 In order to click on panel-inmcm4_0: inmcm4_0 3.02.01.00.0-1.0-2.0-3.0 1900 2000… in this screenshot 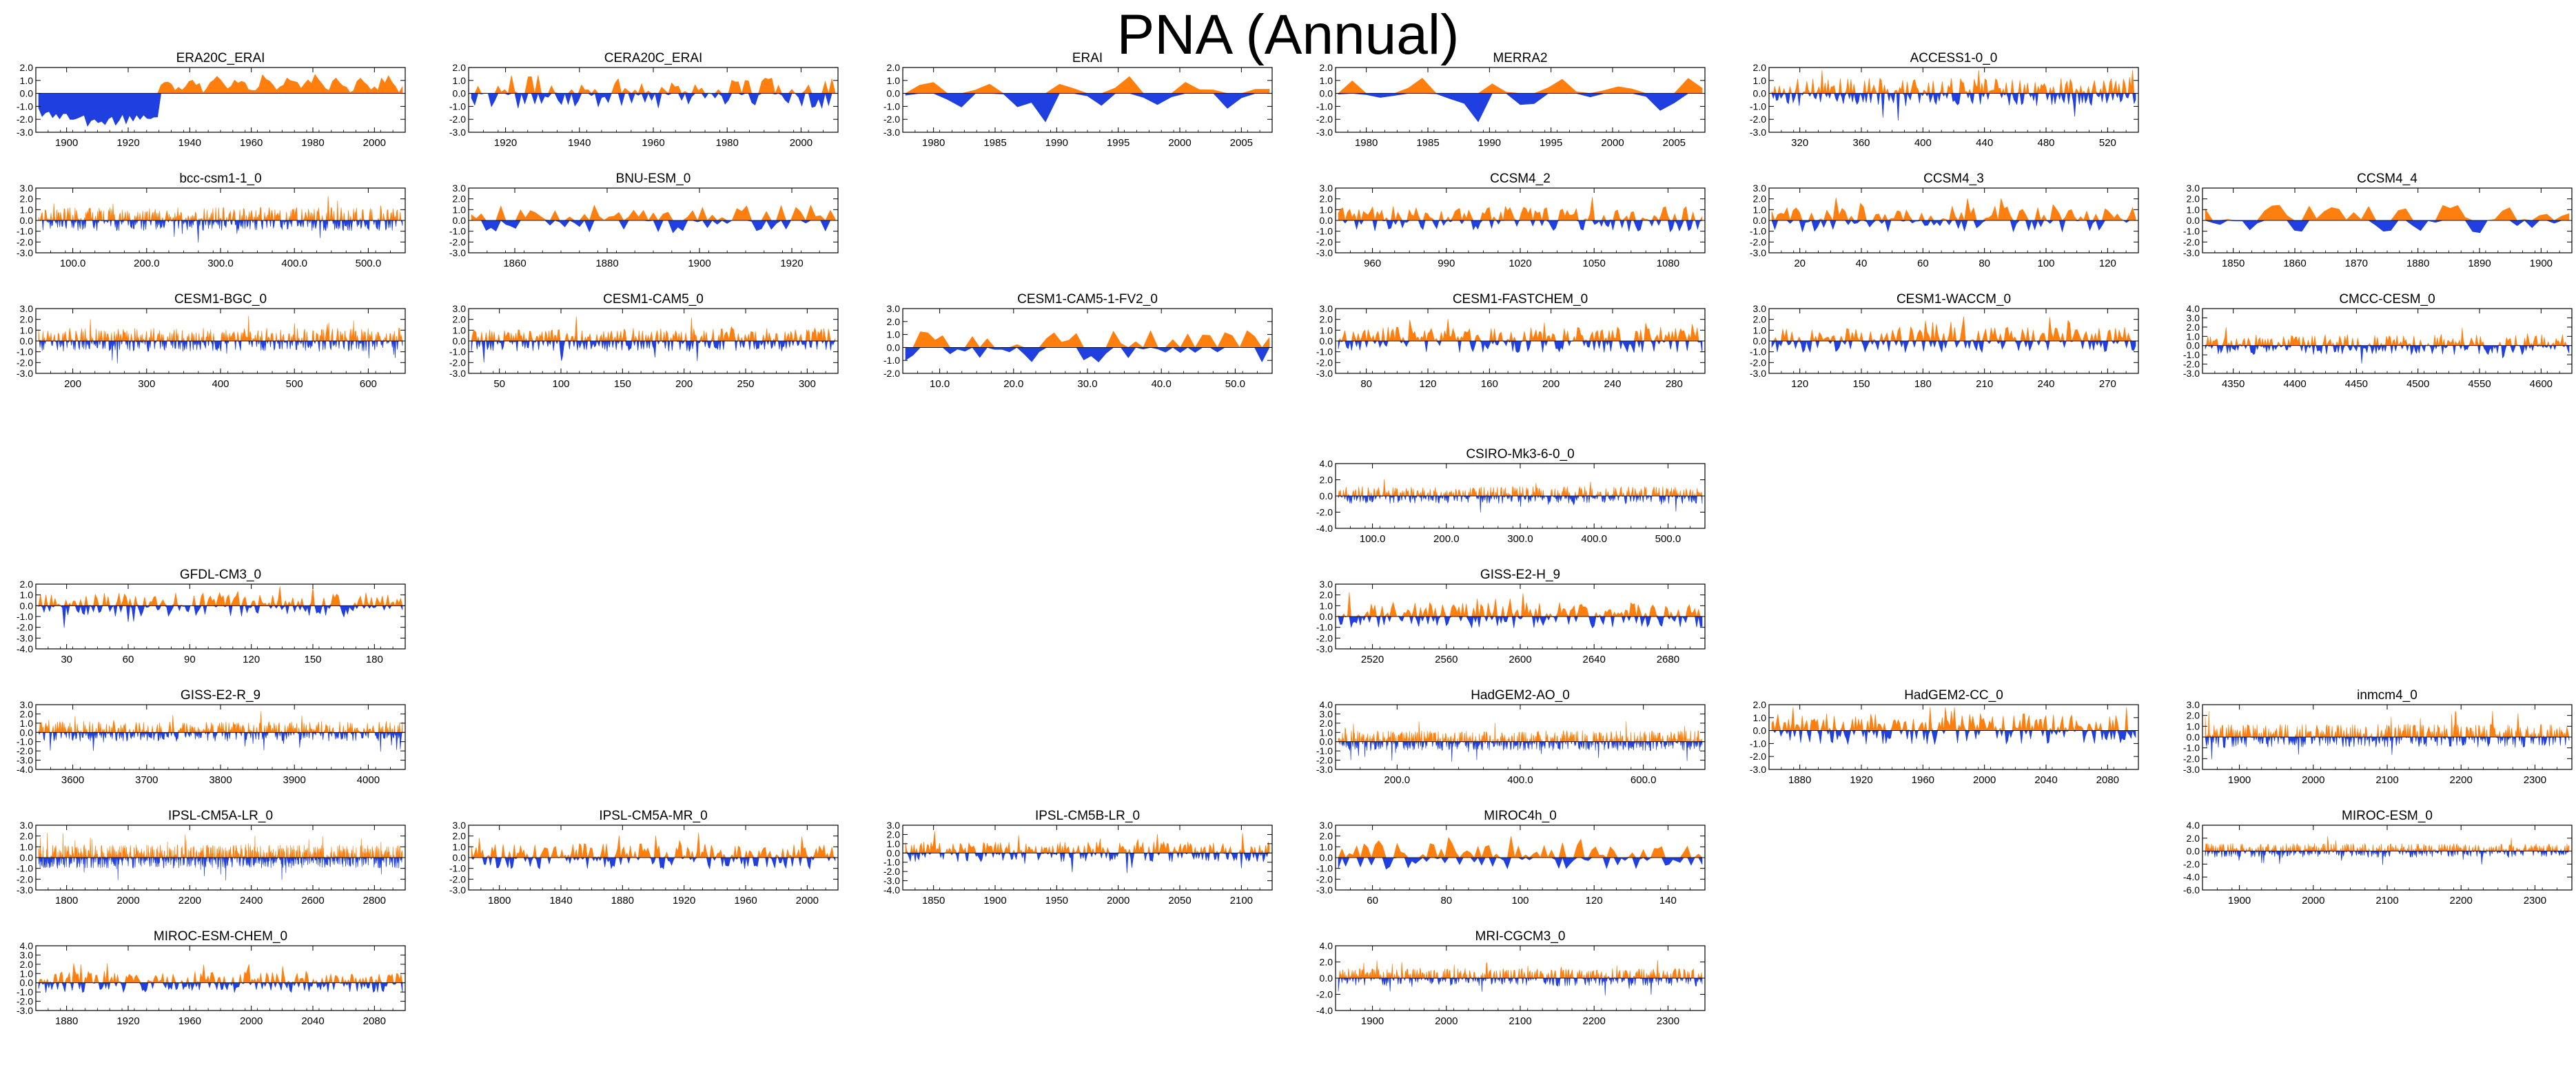, I will do `click(2378, 737)`.